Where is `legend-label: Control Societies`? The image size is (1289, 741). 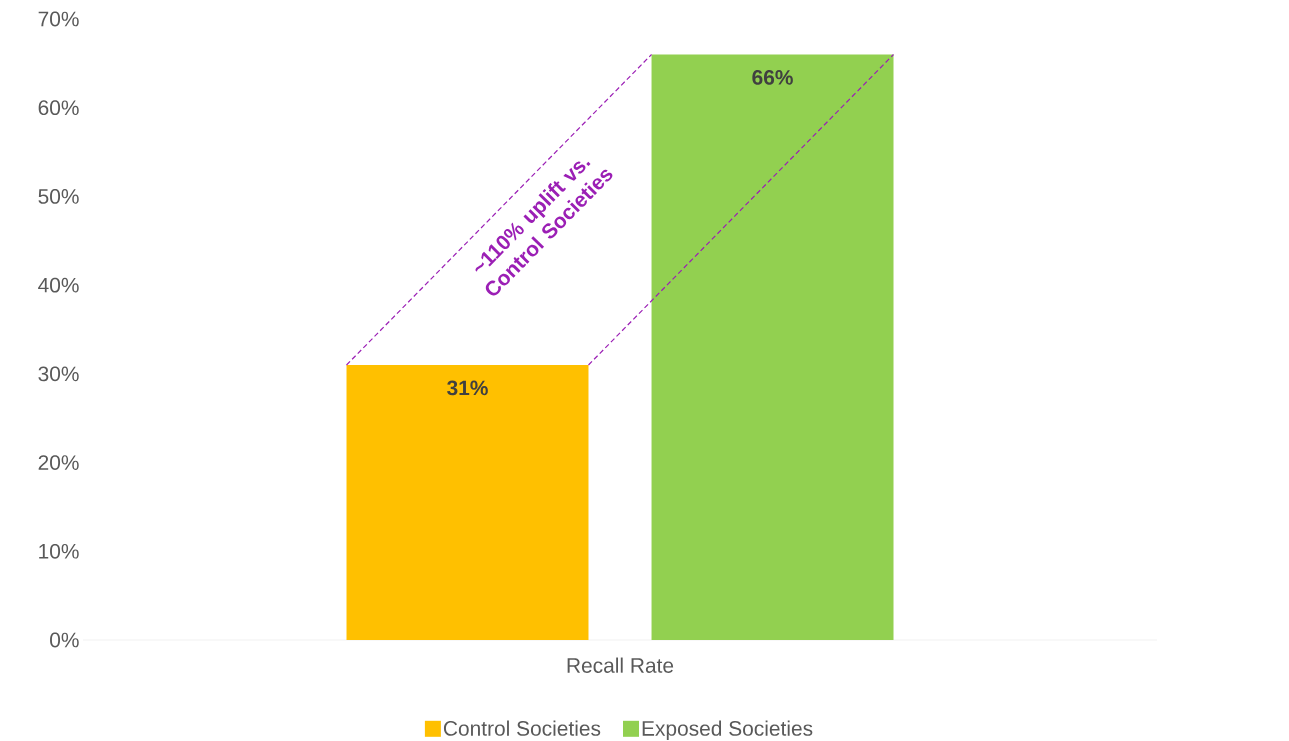
legend-label: Control Societies is located at coordinates (522, 728).